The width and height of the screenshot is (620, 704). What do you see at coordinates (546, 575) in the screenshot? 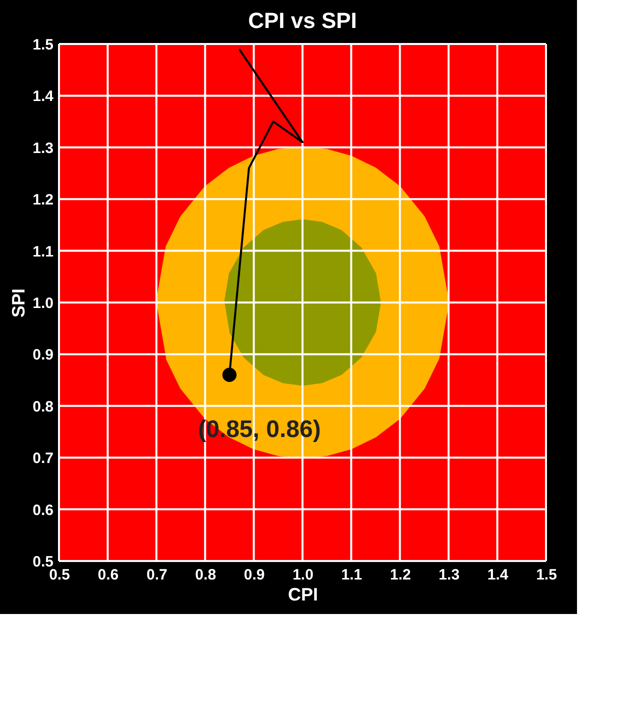
I see `x-tick-label: 1.5` at bounding box center [546, 575].